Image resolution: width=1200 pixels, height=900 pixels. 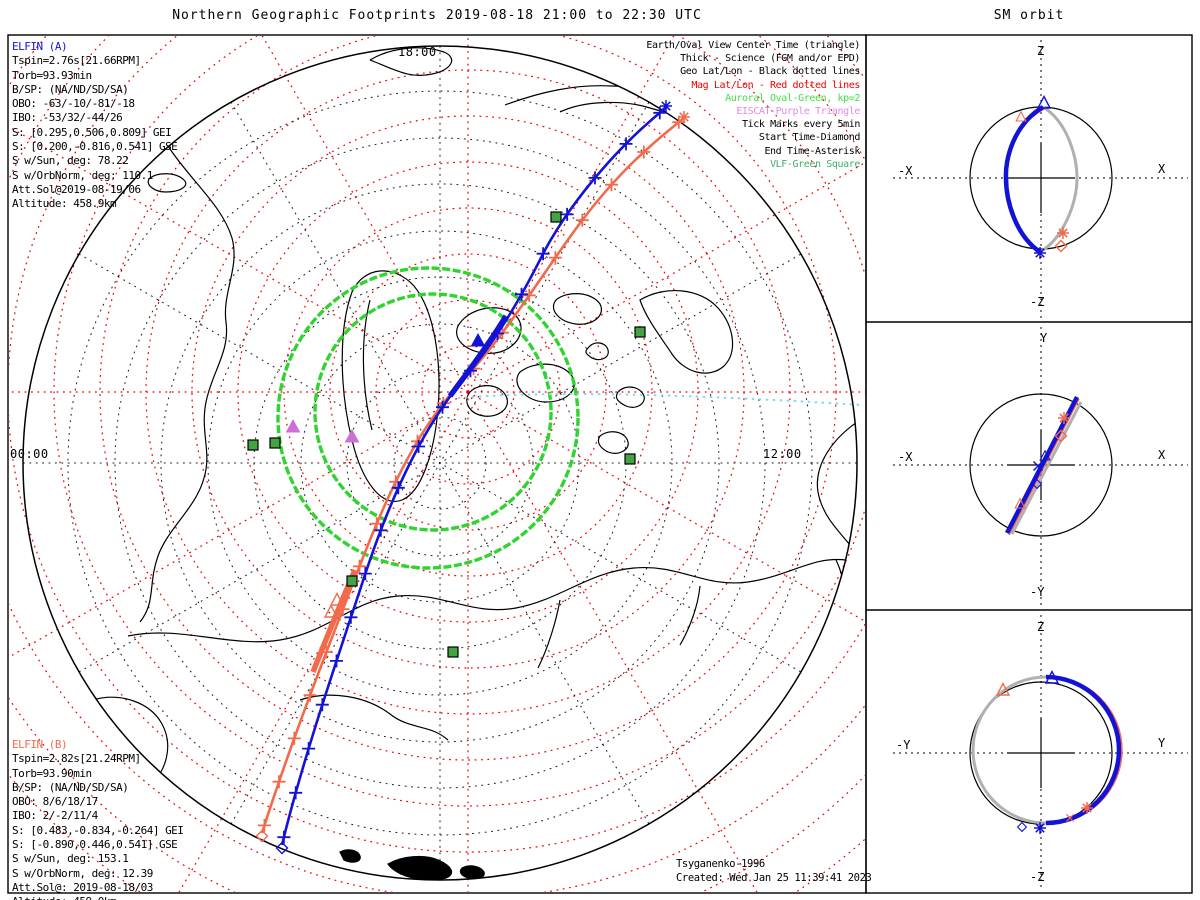 What do you see at coordinates (52, 75) in the screenshot?
I see `info-line: Torb=93.93min` at bounding box center [52, 75].